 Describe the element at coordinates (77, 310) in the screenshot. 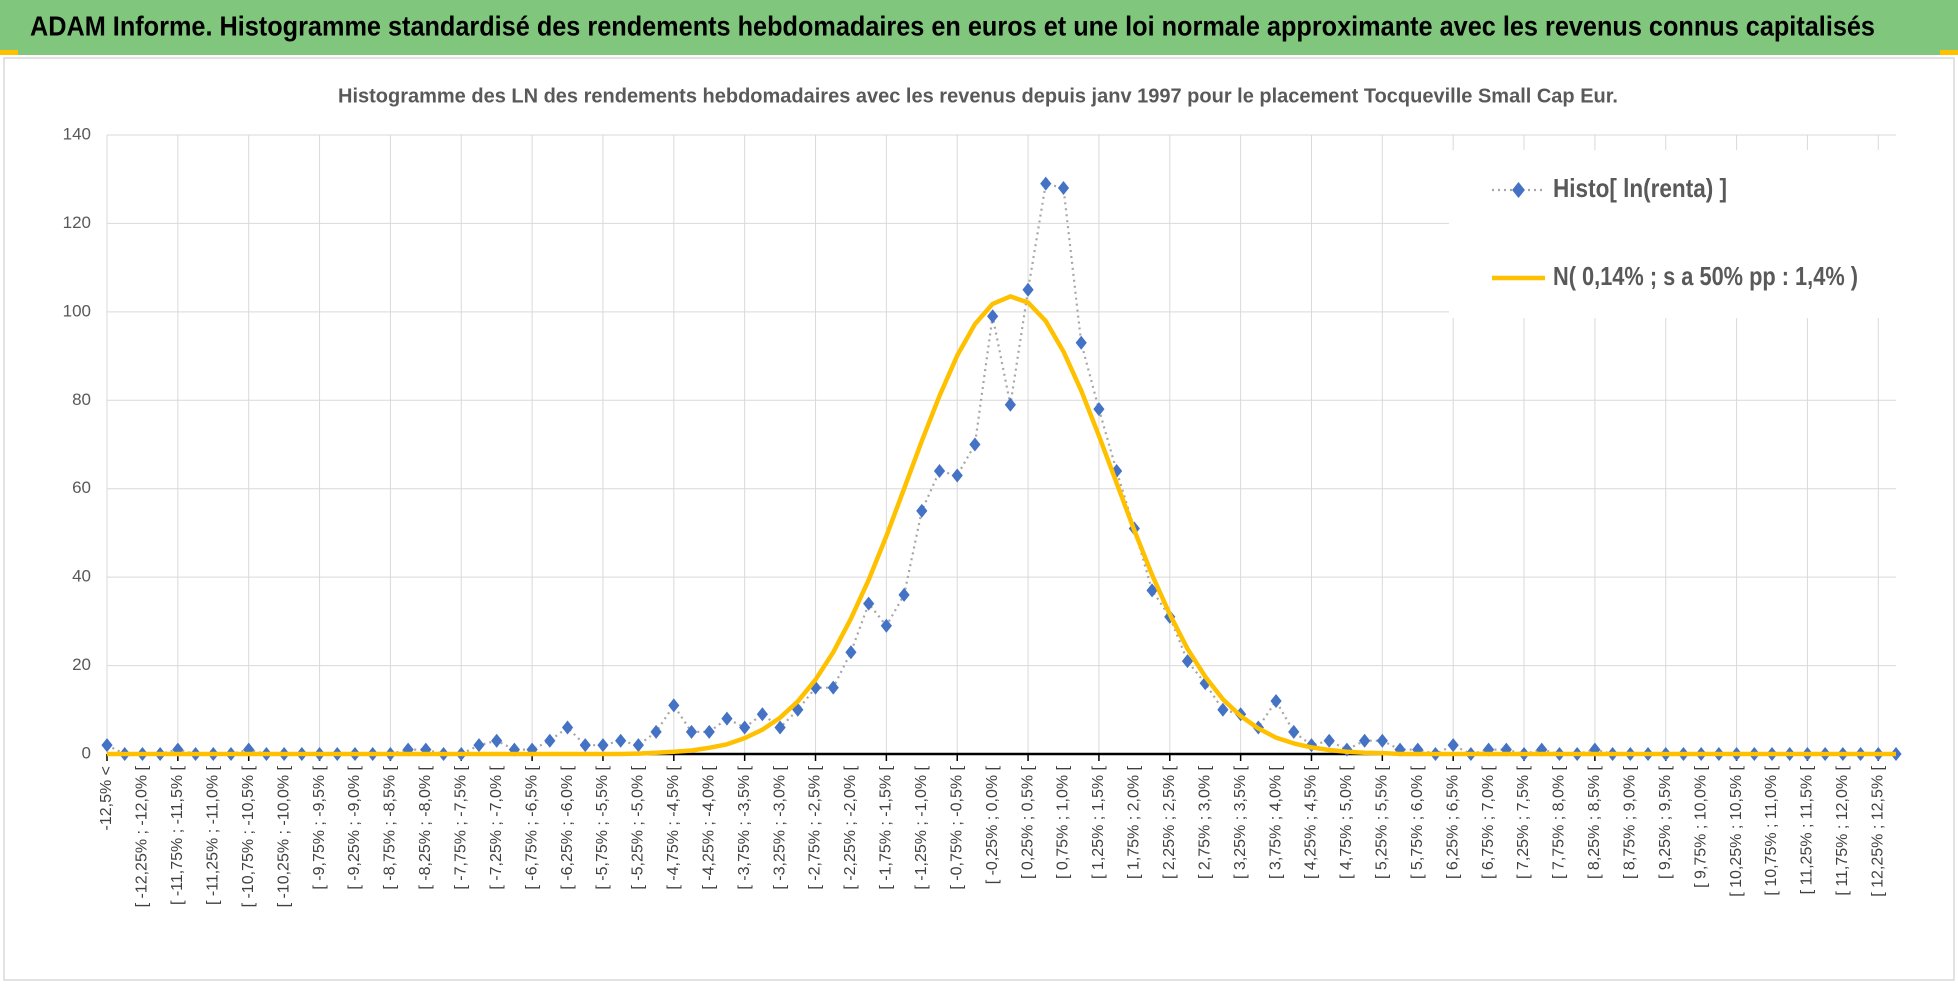

I see `y-tick-label: 100` at that location.